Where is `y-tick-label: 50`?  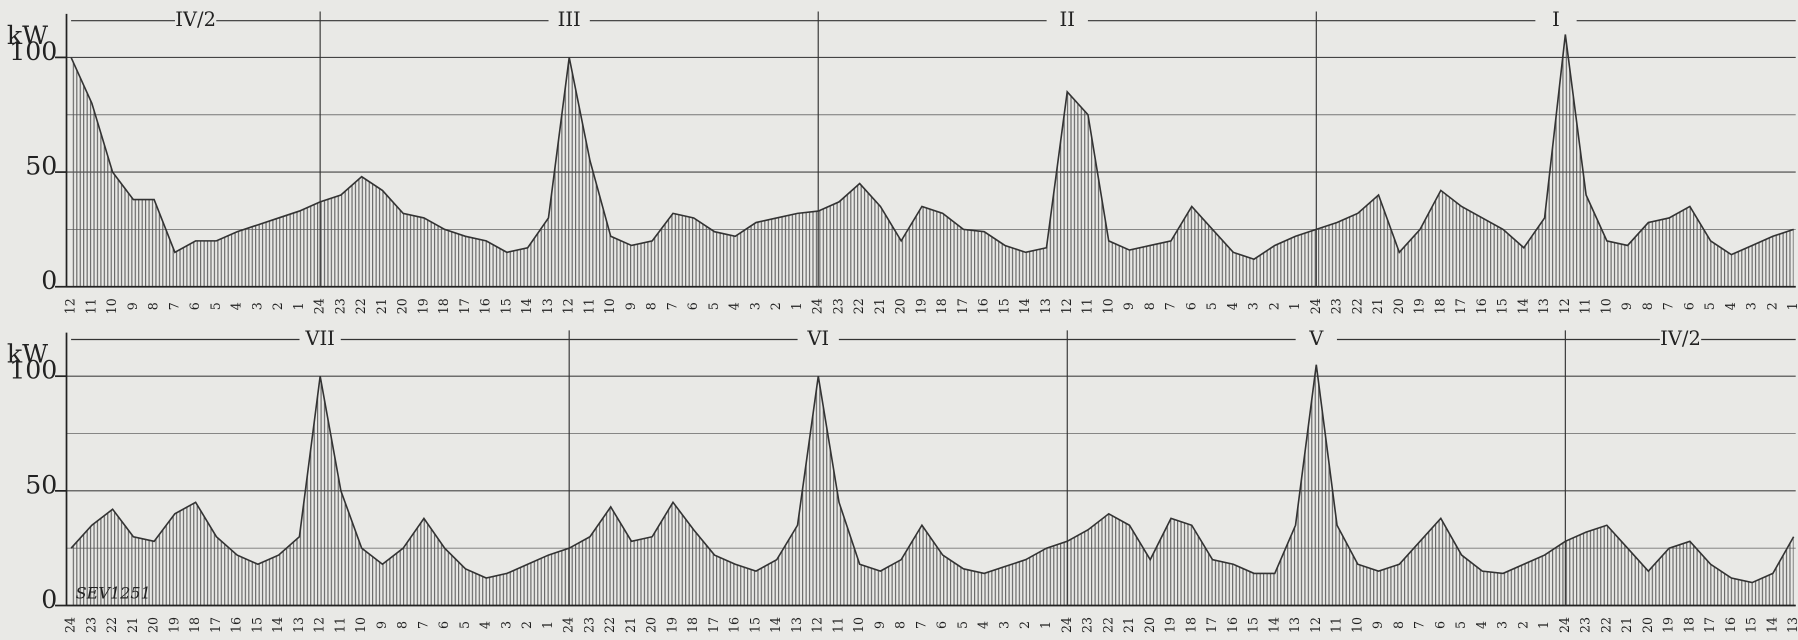 y-tick-label: 50 is located at coordinates (41, 165).